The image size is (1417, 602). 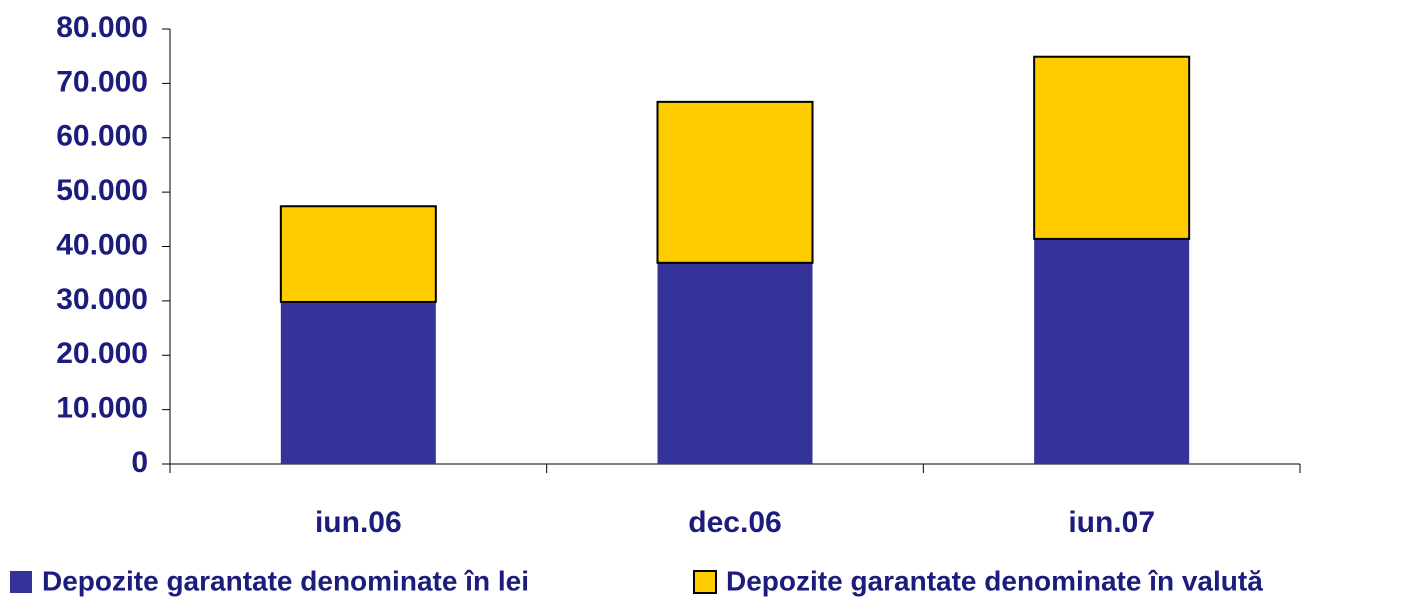 What do you see at coordinates (102, 27) in the screenshot?
I see `y-tick-label: 80.000` at bounding box center [102, 27].